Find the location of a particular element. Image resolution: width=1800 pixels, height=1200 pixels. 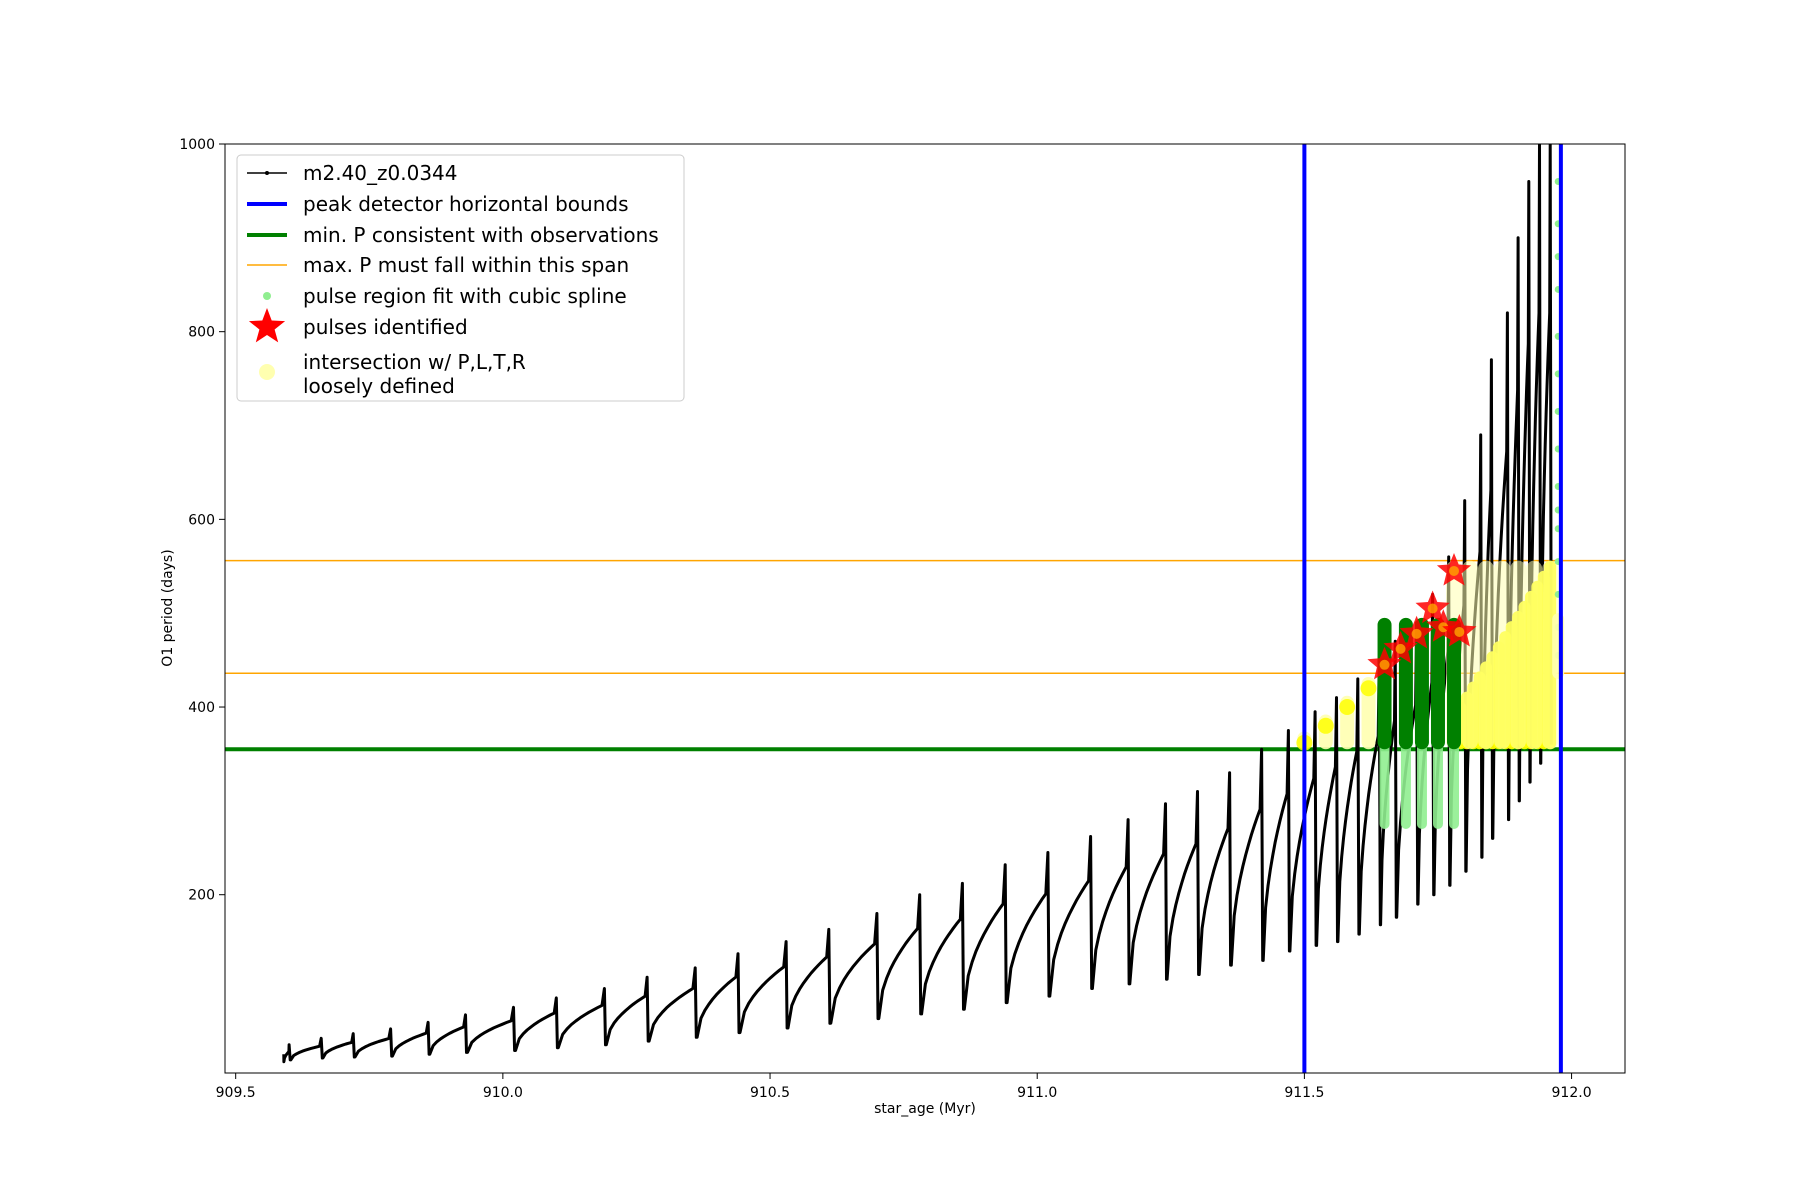

legend-label: peak detector horizontal bounds is located at coordinates (466, 204).